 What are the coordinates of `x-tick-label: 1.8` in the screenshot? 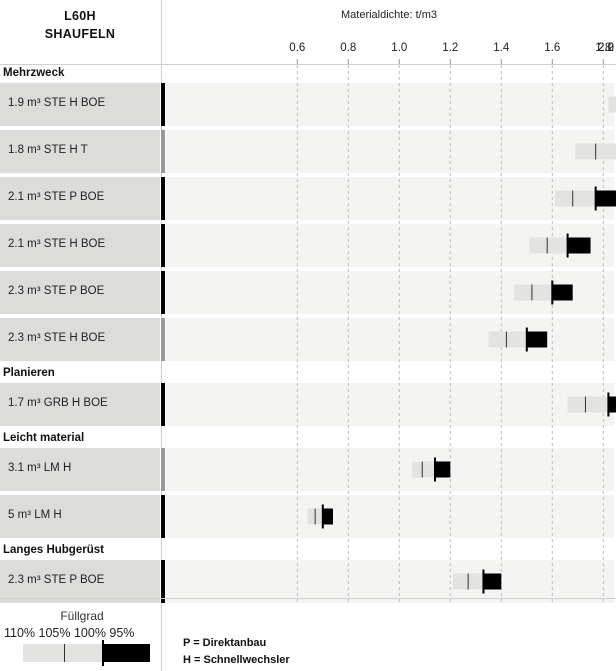 It's located at (603, 48).